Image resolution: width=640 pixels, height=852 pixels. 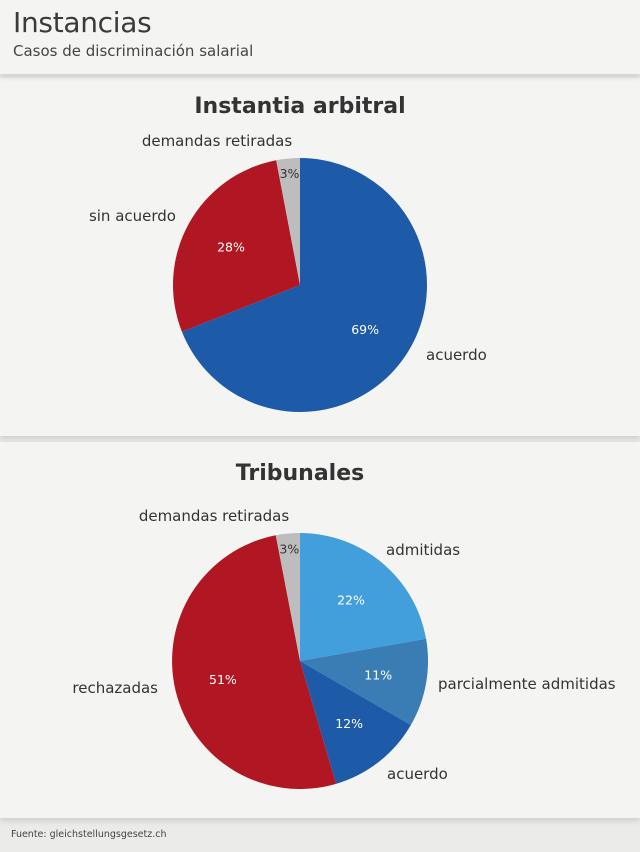 What do you see at coordinates (349, 723) in the screenshot?
I see `slice-value-label: 12%` at bounding box center [349, 723].